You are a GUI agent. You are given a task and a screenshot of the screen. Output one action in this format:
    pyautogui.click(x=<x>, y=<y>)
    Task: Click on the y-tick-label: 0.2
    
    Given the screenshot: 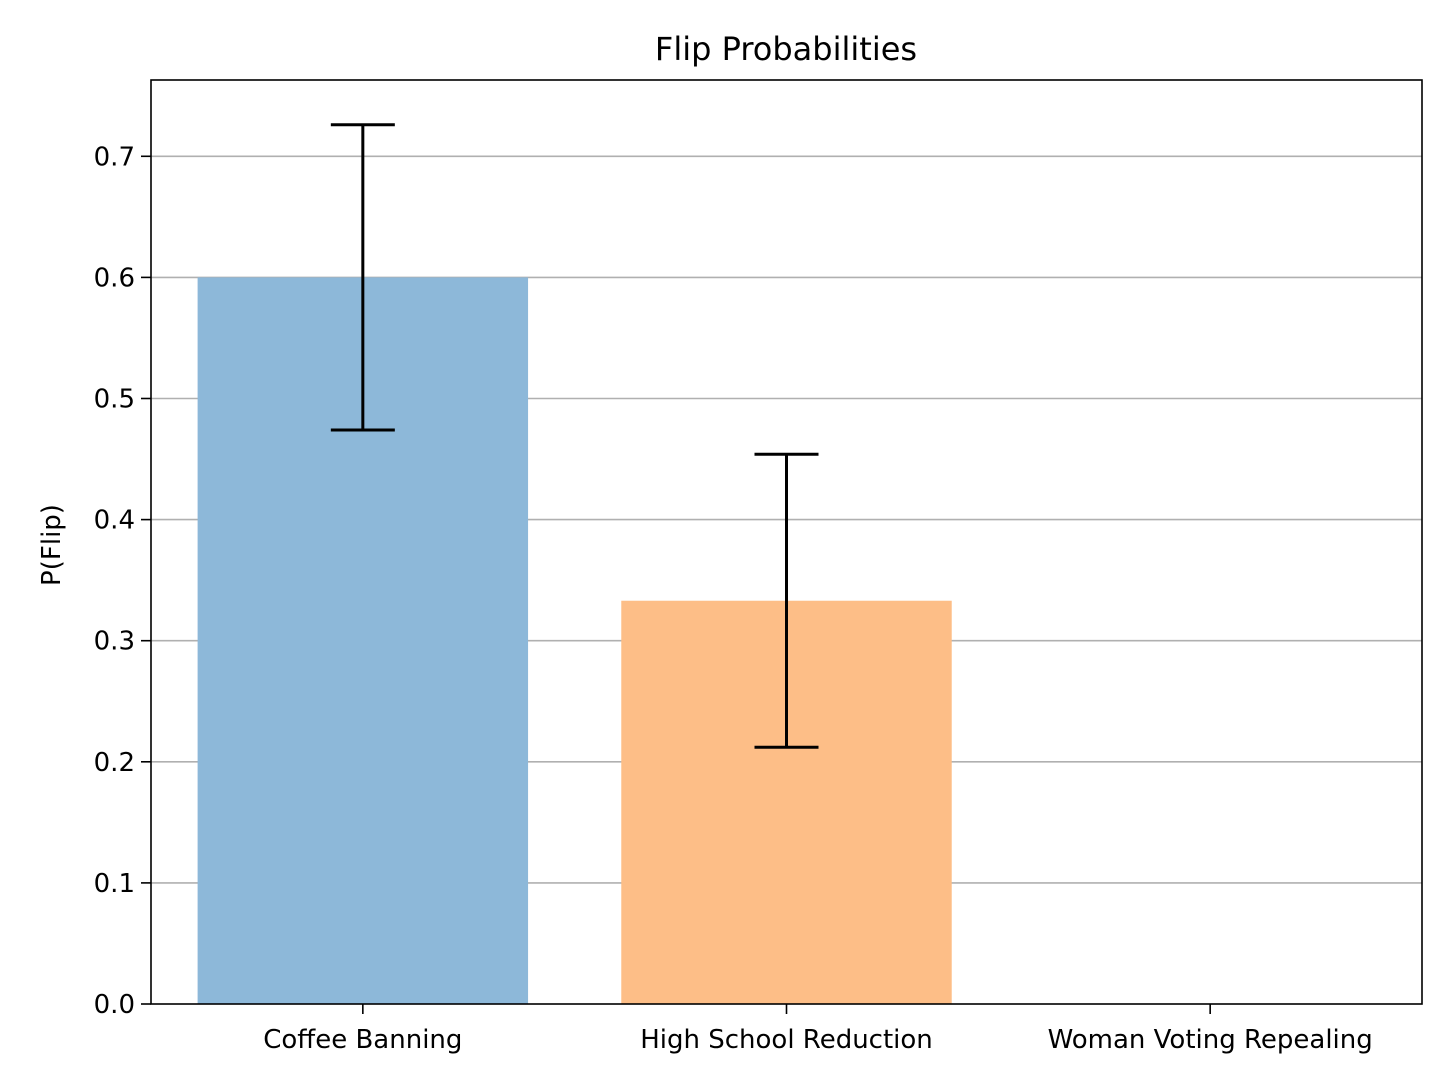 What is the action you would take?
    pyautogui.click(x=114, y=763)
    